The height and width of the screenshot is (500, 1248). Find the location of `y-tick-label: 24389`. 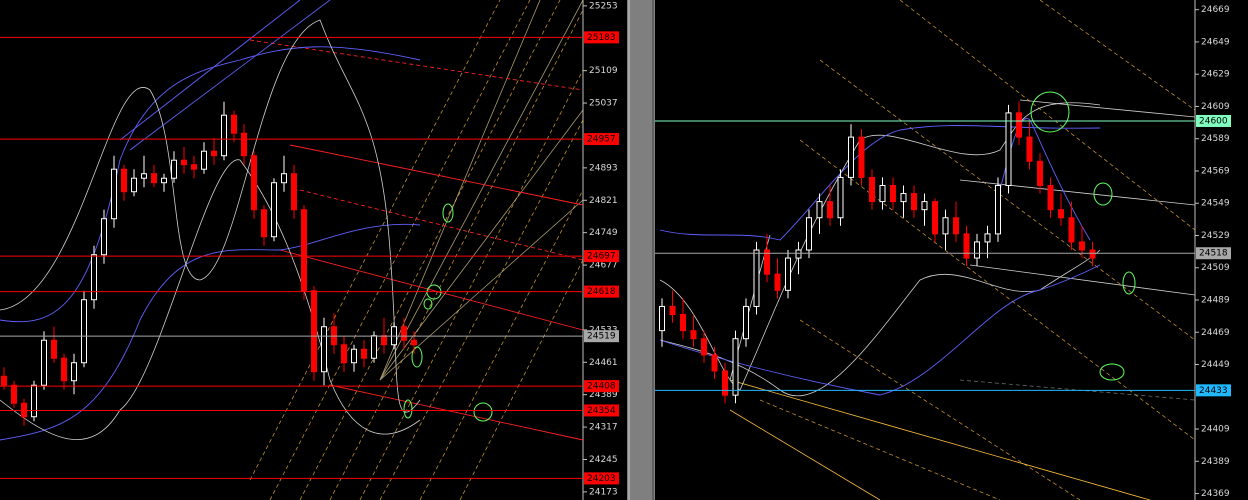

y-tick-label: 24389 is located at coordinates (1215, 462).